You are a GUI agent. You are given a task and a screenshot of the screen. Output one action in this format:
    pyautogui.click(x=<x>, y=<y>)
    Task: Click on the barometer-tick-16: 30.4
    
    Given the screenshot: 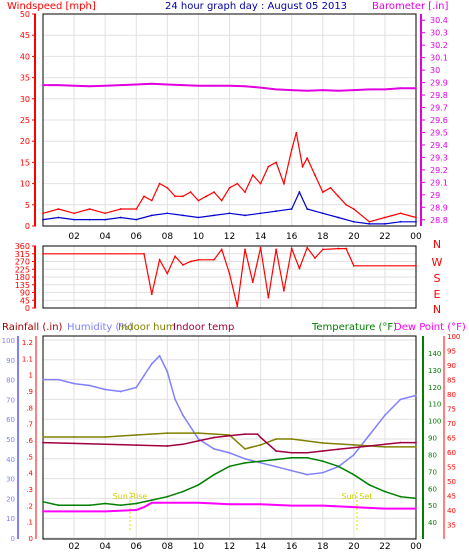 What is the action you would take?
    pyautogui.click(x=439, y=20)
    